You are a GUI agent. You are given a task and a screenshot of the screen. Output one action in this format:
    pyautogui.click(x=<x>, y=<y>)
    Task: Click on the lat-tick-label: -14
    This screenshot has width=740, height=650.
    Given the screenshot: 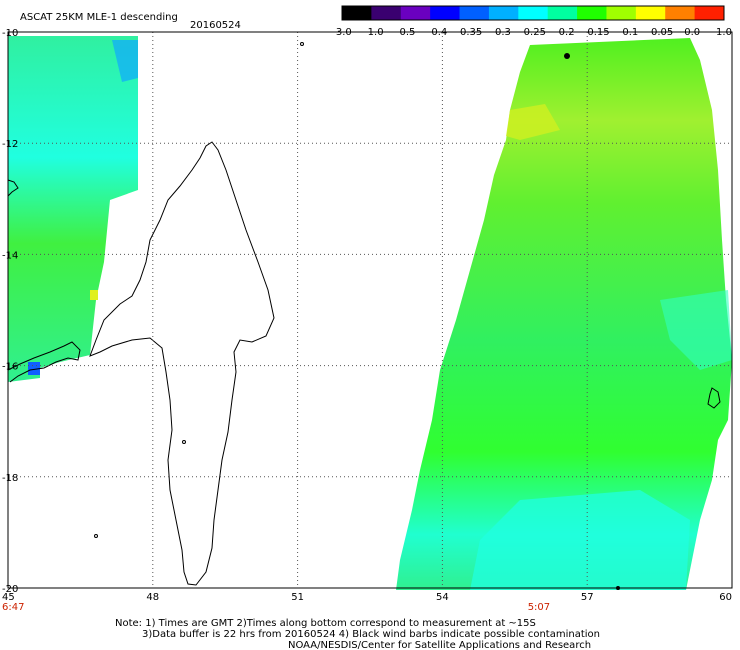 What is the action you would take?
    pyautogui.click(x=10, y=255)
    